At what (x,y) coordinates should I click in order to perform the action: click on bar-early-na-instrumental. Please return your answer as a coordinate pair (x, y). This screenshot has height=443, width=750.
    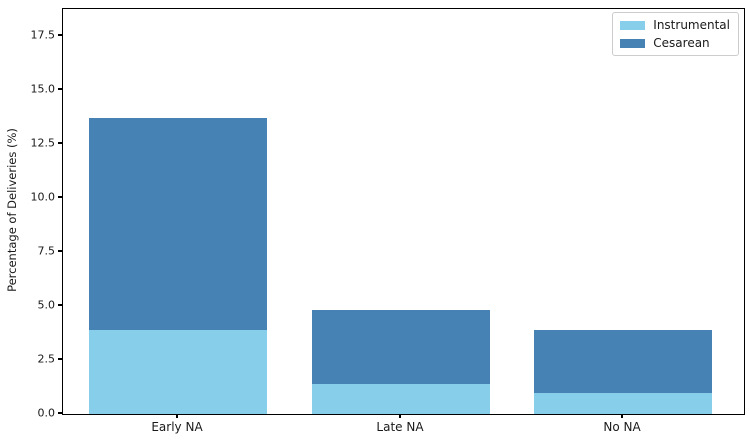
    Looking at the image, I should click on (178, 371).